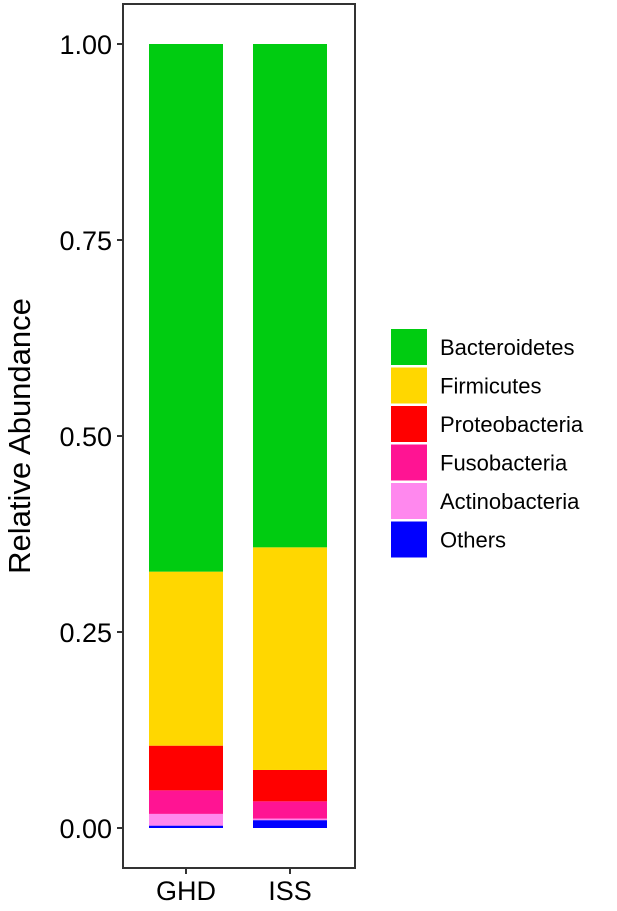 Image resolution: width=617 pixels, height=911 pixels. I want to click on bar-segment-ghd-fusobacteria, so click(186, 802).